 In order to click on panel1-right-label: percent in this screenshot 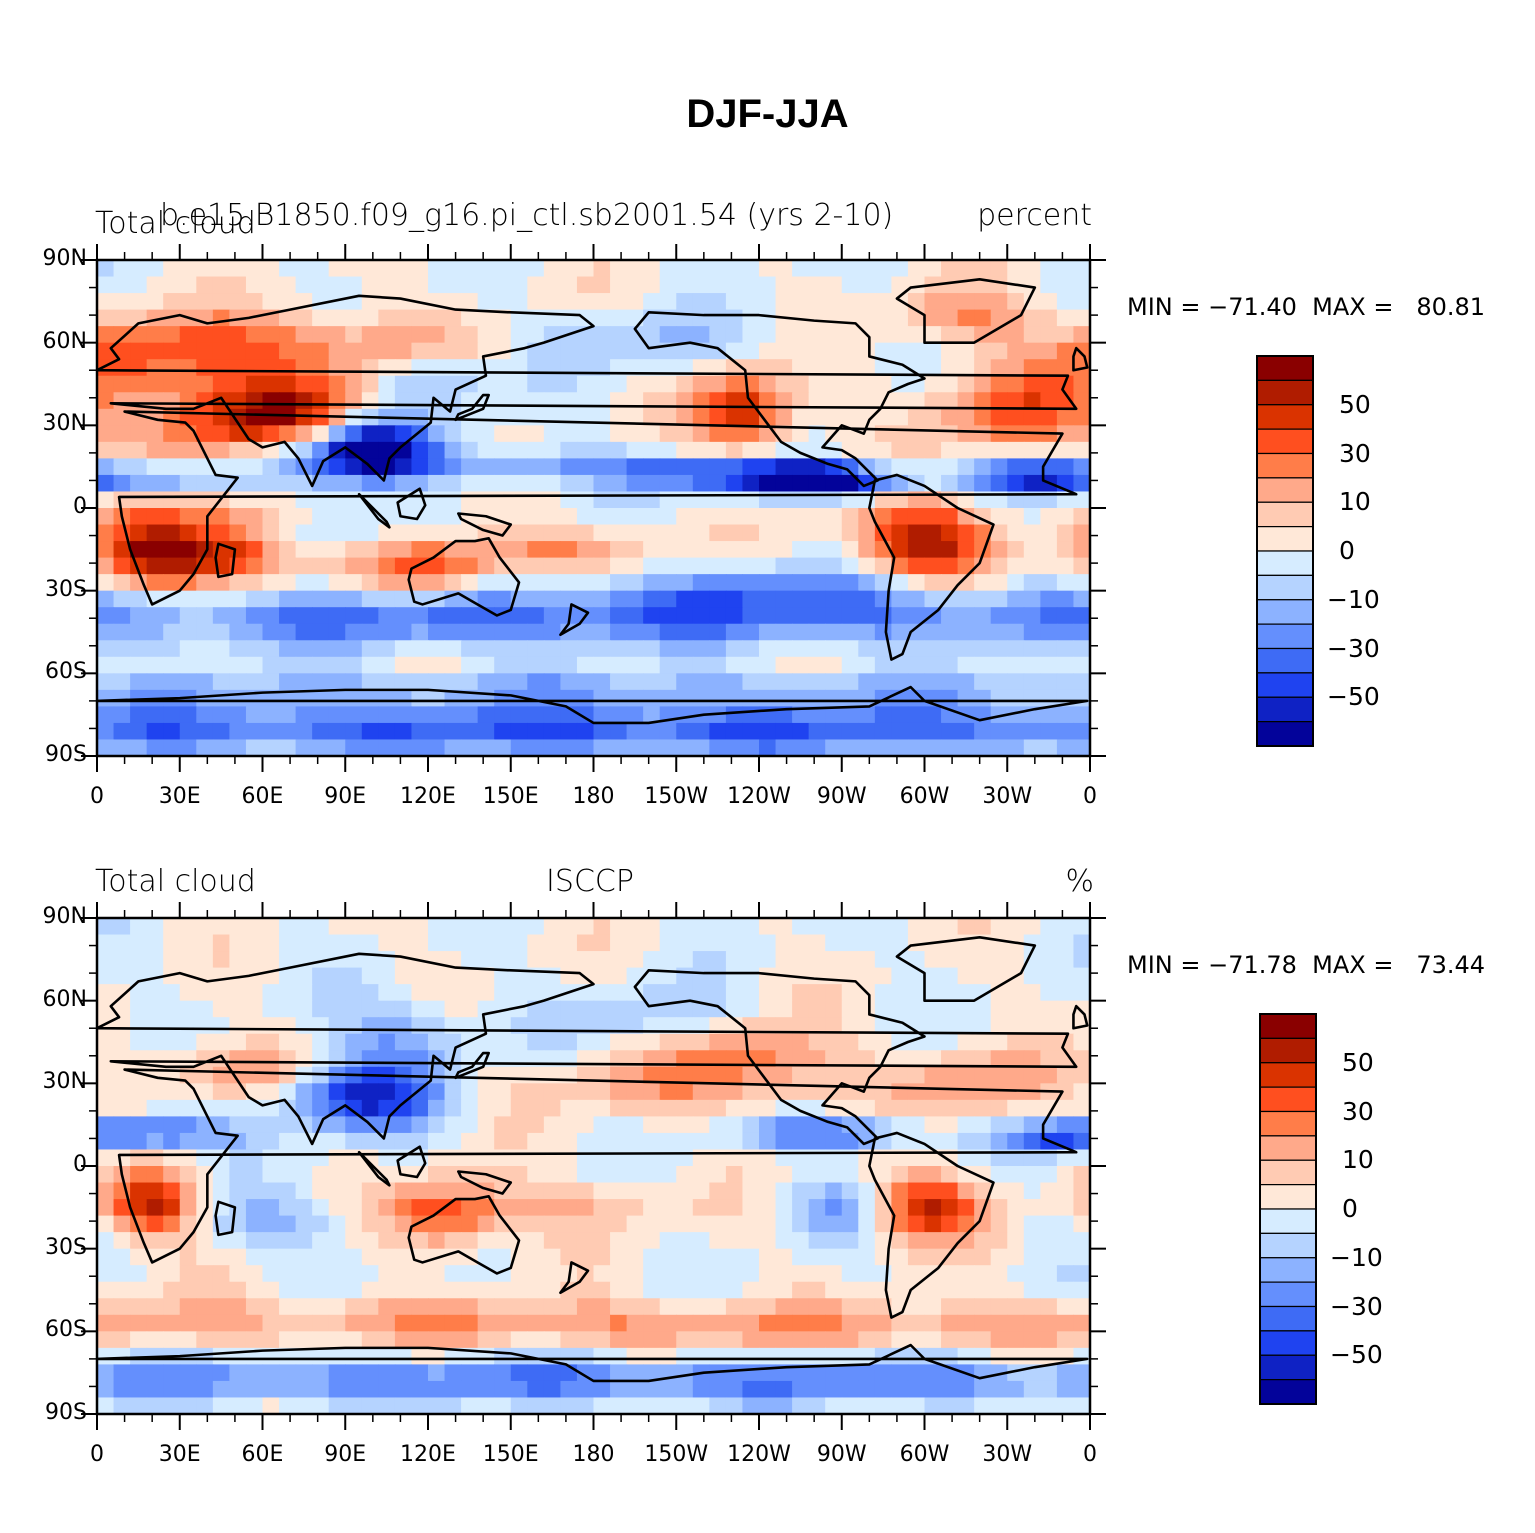, I will do `click(1034, 215)`.